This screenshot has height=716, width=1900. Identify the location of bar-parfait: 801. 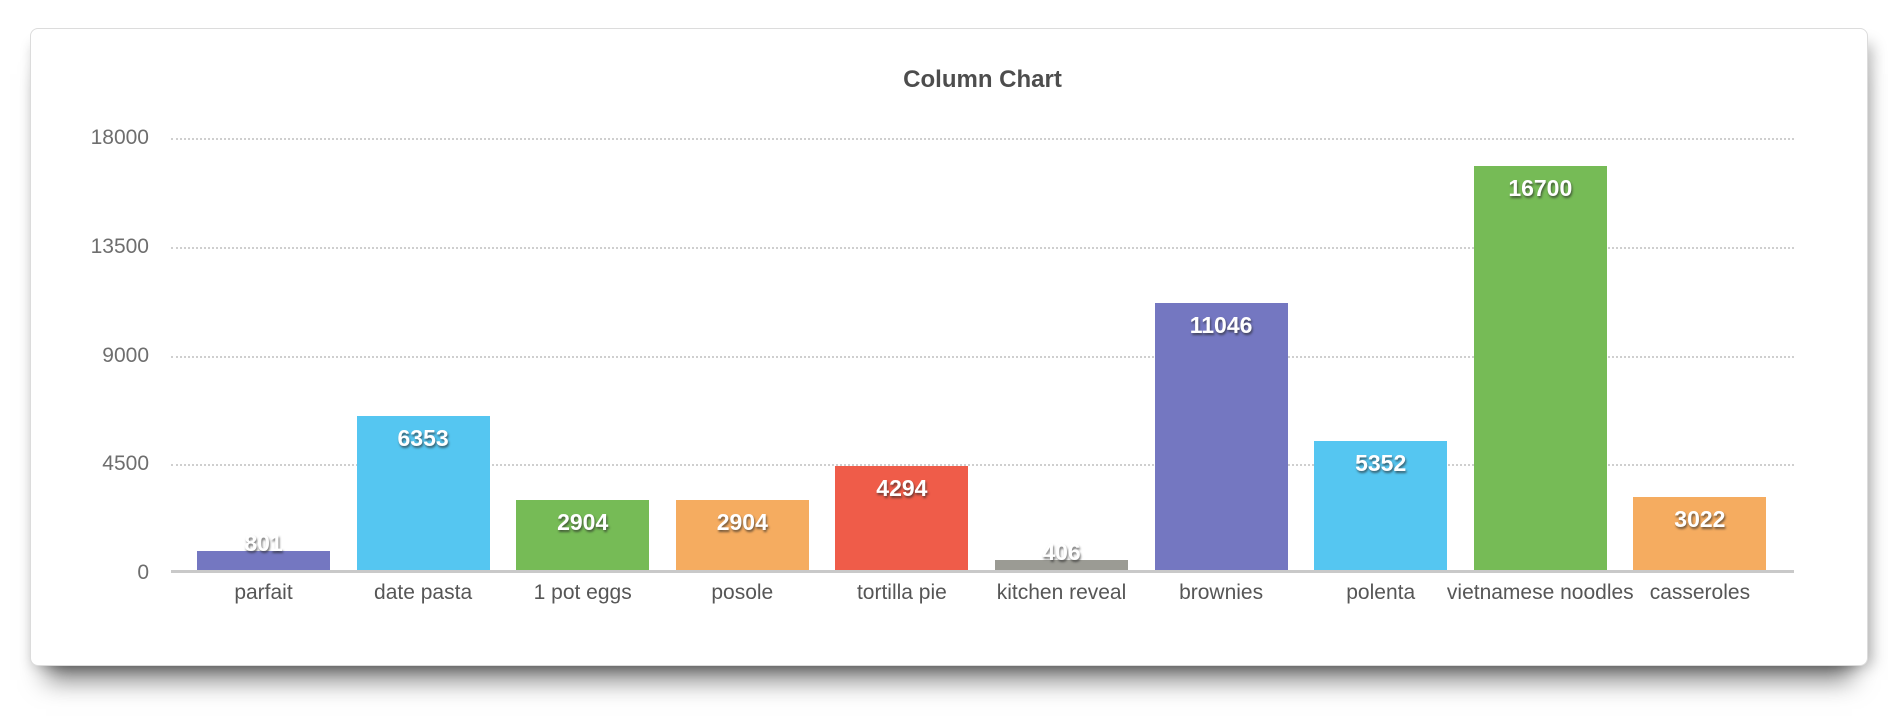
(263, 550).